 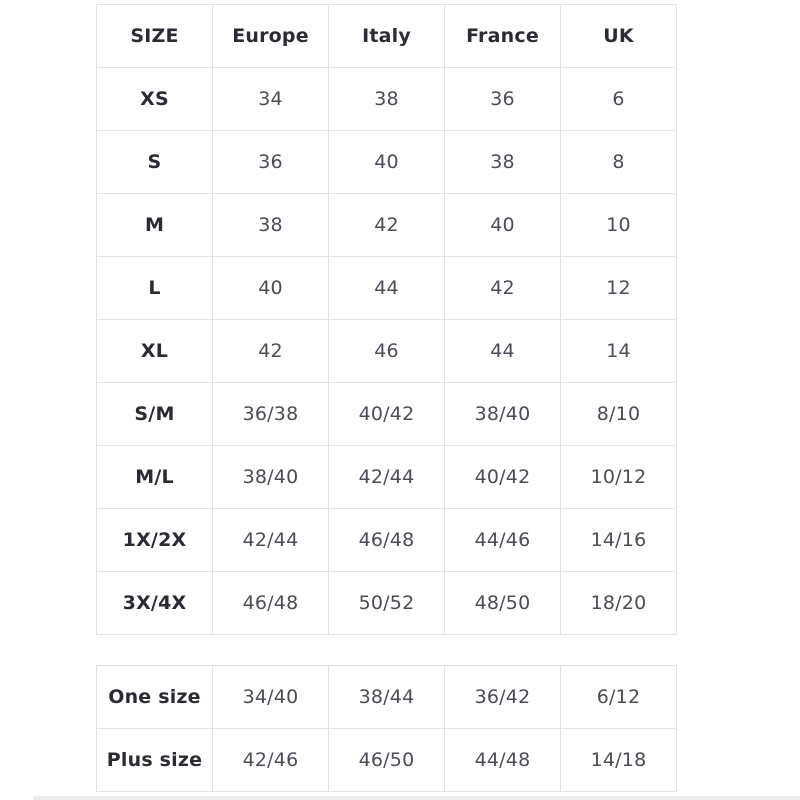 I want to click on value-cell: 46, so click(x=386, y=351).